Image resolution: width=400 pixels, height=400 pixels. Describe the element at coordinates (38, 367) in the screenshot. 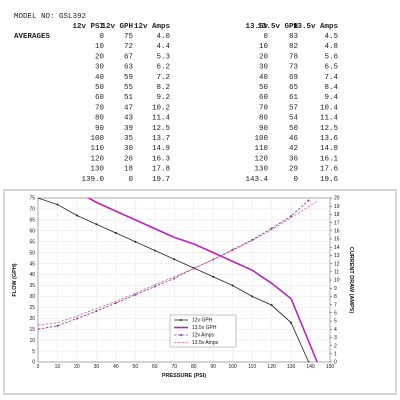

I see `x-tick-label: 0` at that location.